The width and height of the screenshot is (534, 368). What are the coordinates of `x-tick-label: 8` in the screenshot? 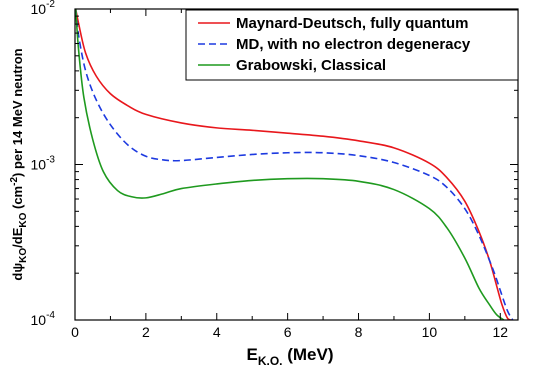 It's located at (359, 332).